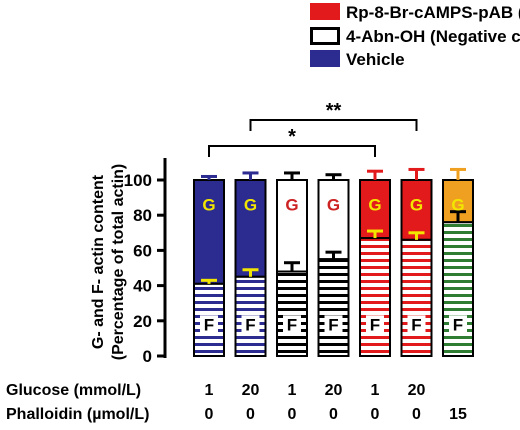 The height and width of the screenshot is (430, 520). Describe the element at coordinates (333, 220) in the screenshot. I see `bar-4-g-actin-segment` at that location.